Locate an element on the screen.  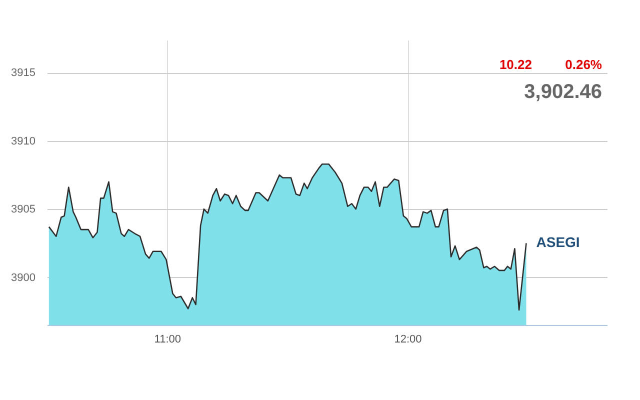
annotation: 3,902.46 is located at coordinates (563, 92).